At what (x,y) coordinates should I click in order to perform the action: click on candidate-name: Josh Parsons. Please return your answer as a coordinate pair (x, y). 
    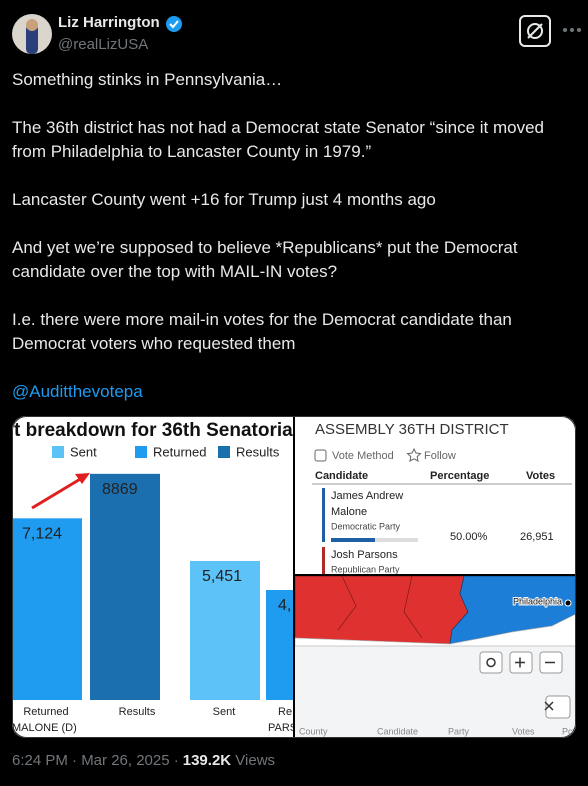
    Looking at the image, I should click on (364, 555).